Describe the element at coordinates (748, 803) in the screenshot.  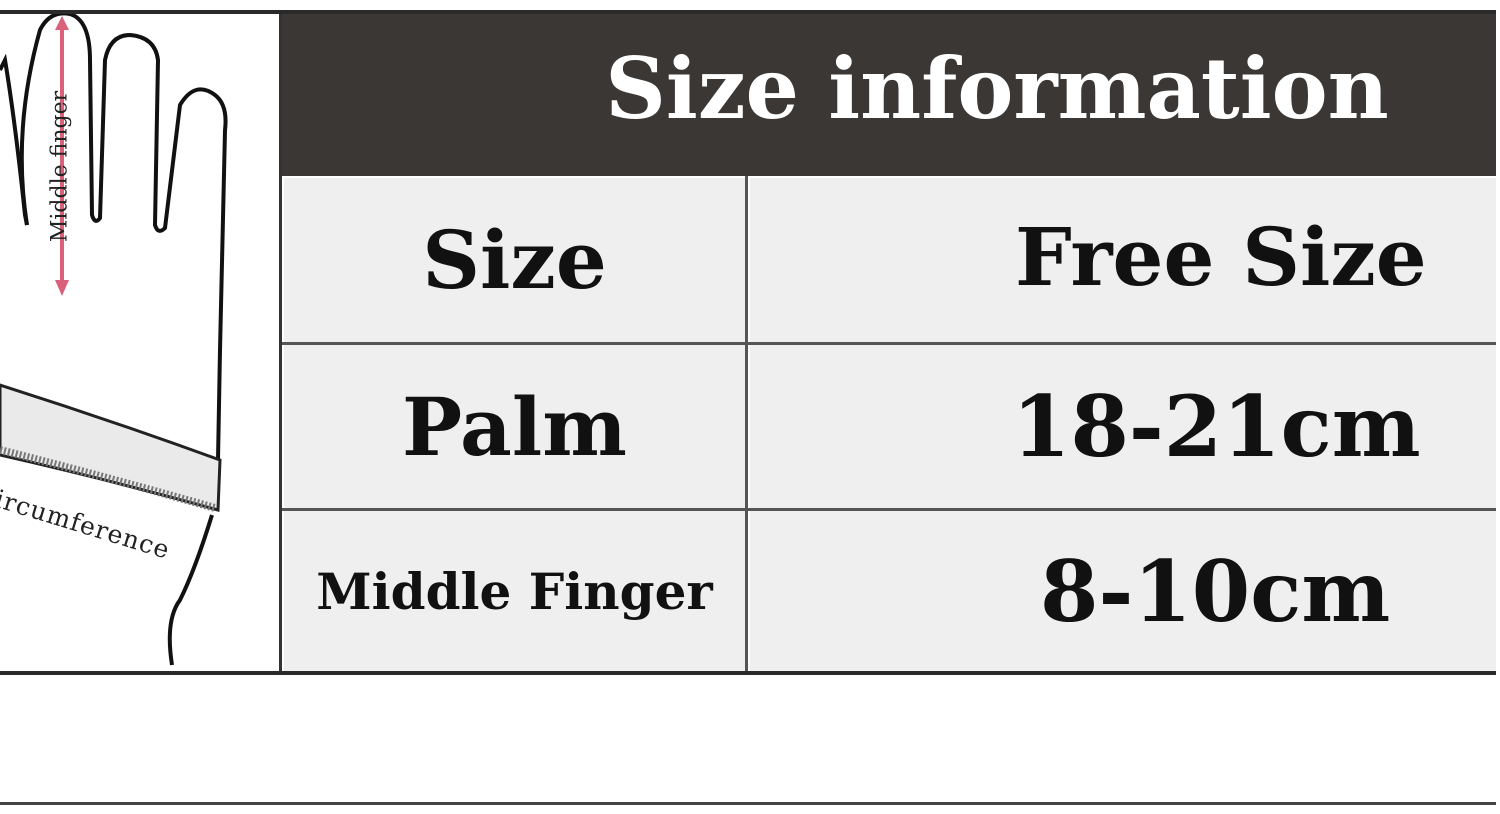
I see `footer-line` at that location.